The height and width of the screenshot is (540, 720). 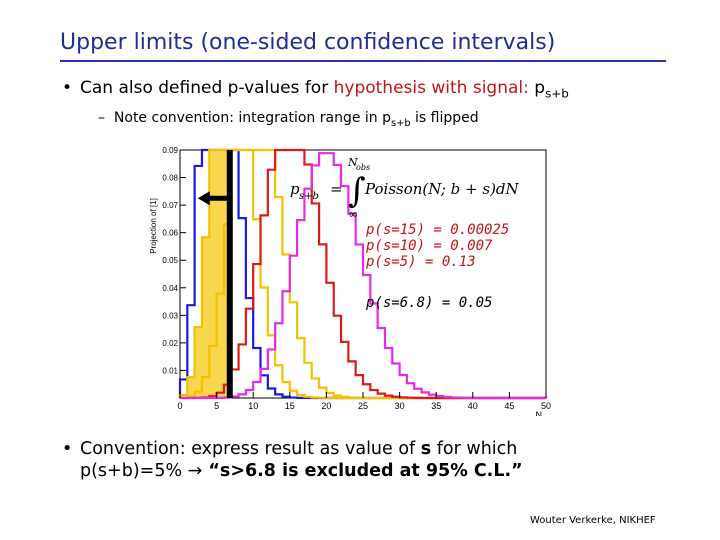 I want to click on x-tick-label: 25, so click(x=363, y=406).